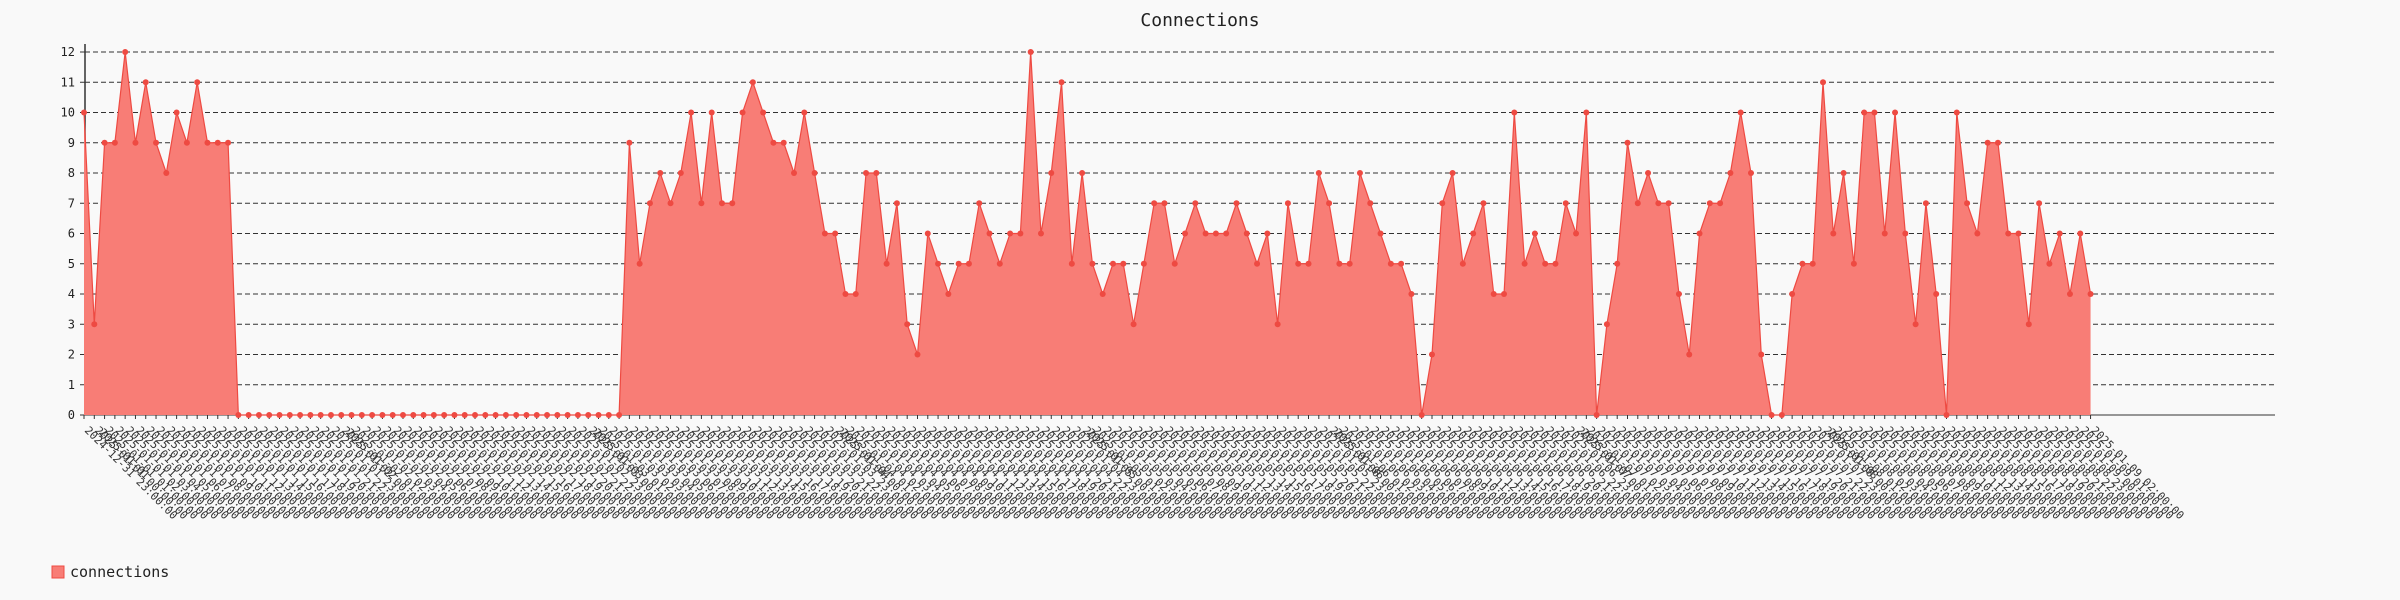 The image size is (2400, 600). I want to click on ytick-label-8: 8, so click(71, 173).